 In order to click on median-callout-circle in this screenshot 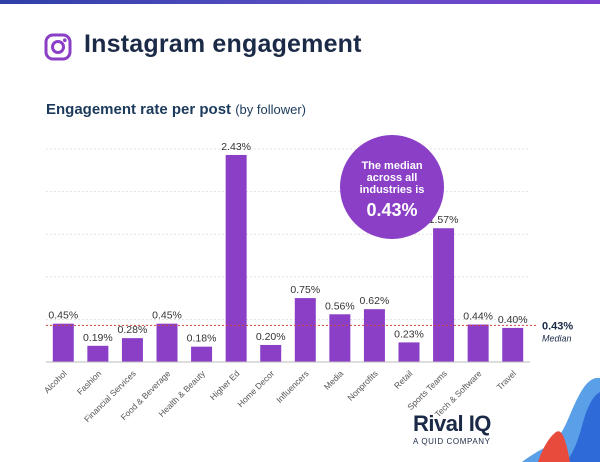, I will do `click(392, 187)`.